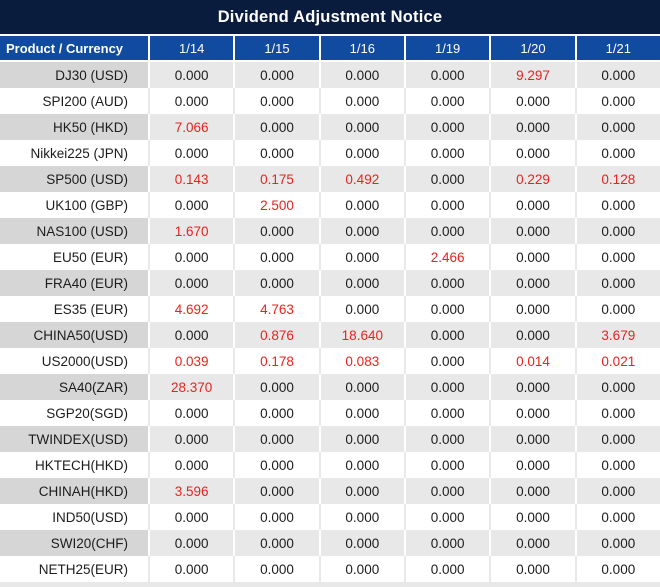  What do you see at coordinates (191, 361) in the screenshot?
I see `value-cell-highlighted: 0.039` at bounding box center [191, 361].